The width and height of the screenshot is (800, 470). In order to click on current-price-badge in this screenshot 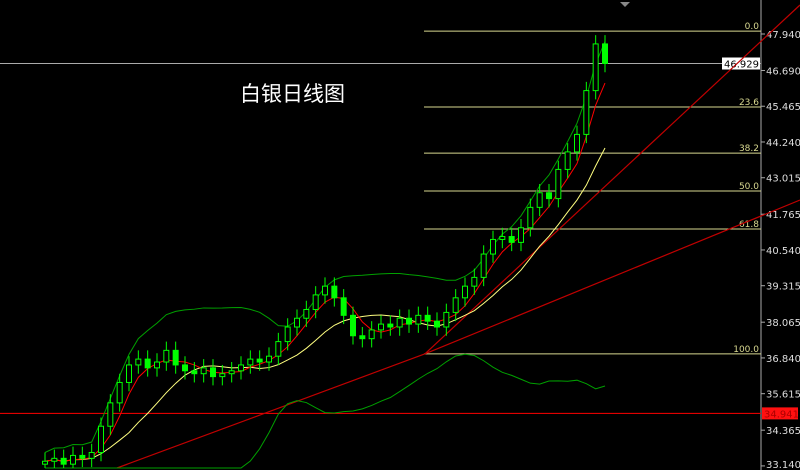, I will do `click(741, 63)`.